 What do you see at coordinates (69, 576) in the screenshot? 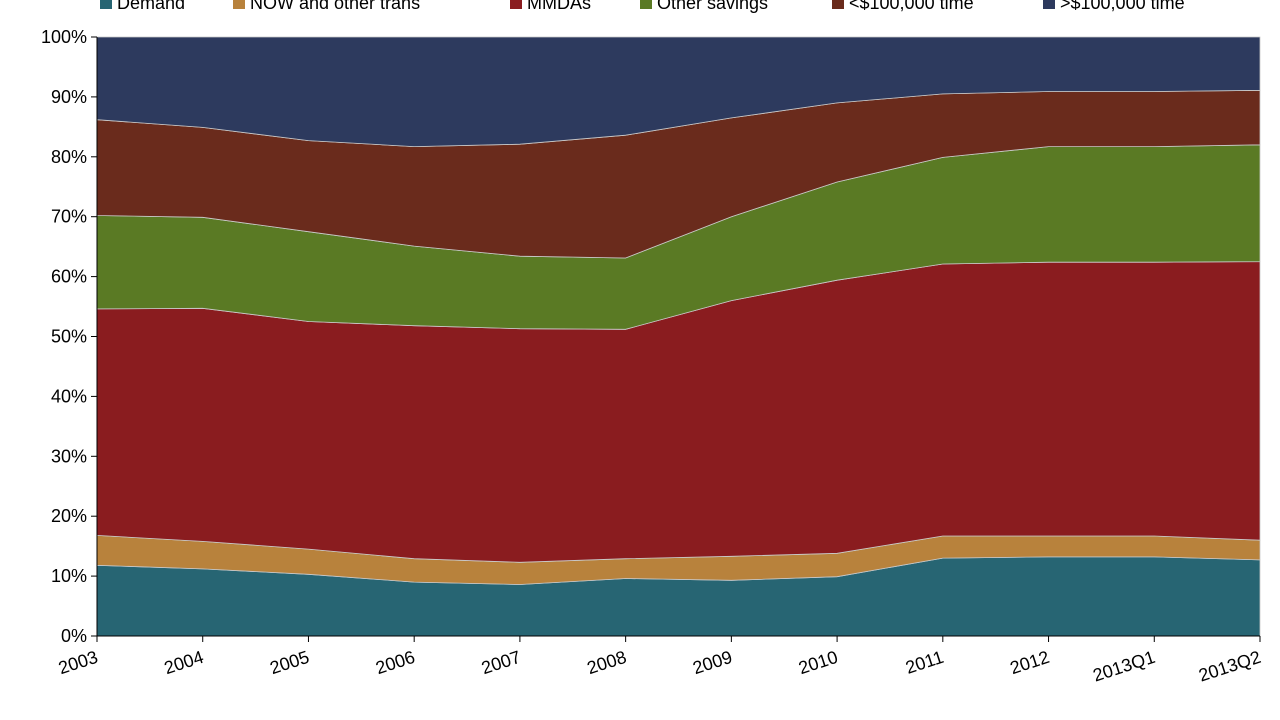
I see `y-tick-label: 10%` at bounding box center [69, 576].